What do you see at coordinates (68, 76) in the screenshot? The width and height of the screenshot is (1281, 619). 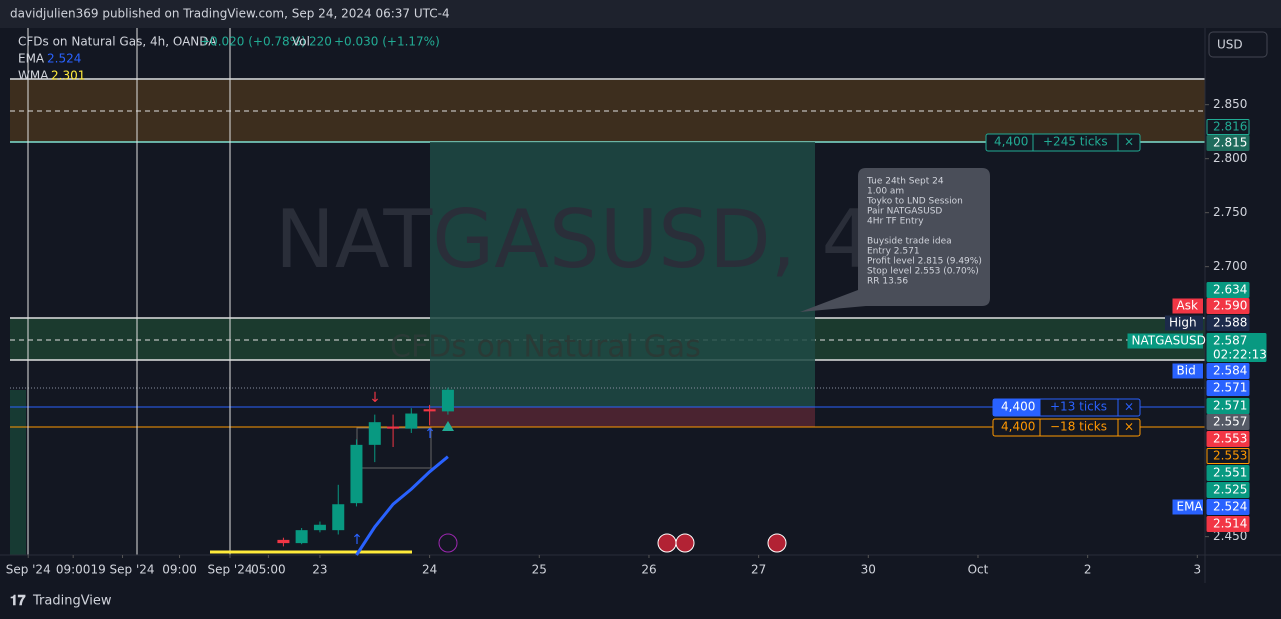 I see `legend-wma: 2.301` at bounding box center [68, 76].